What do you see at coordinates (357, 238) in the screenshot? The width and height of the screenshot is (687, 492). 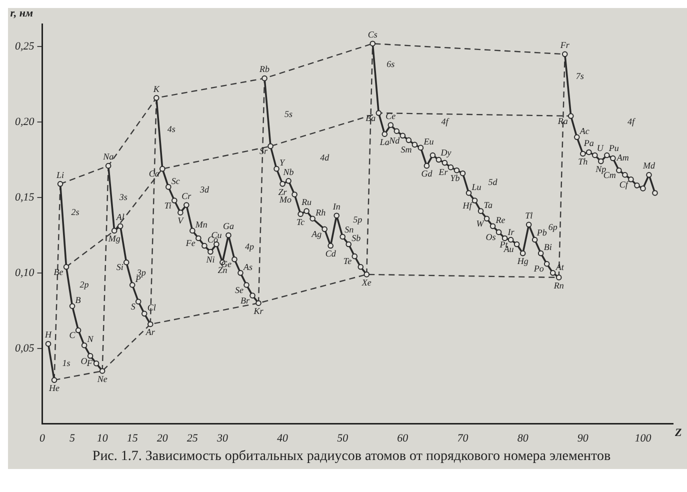 I see `annotation: Sb` at bounding box center [357, 238].